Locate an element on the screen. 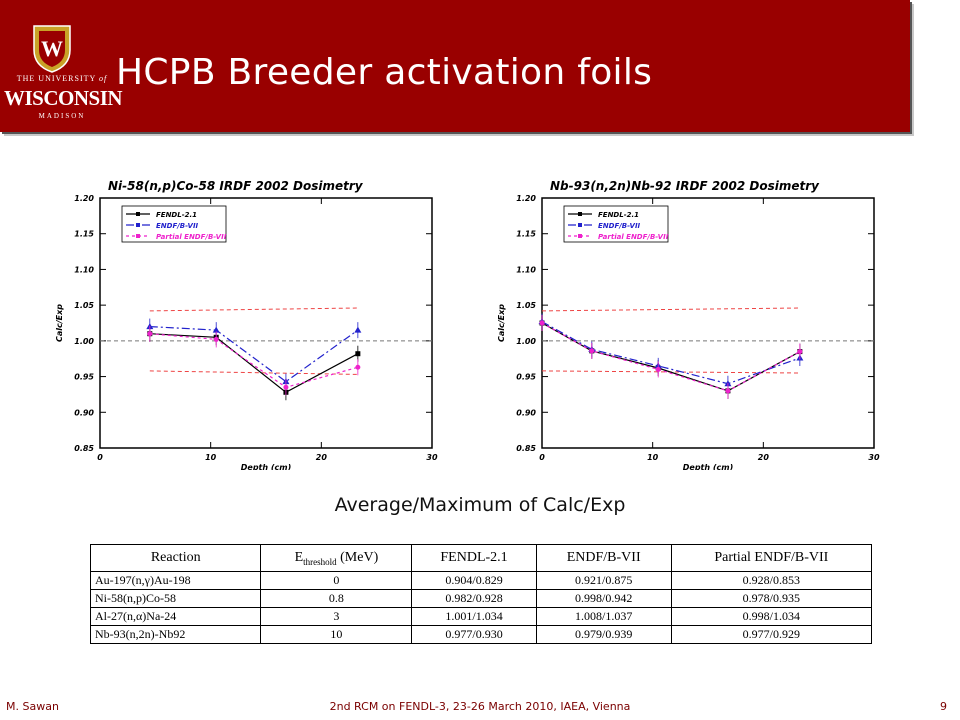  header-threshold-main: E is located at coordinates (299, 557).